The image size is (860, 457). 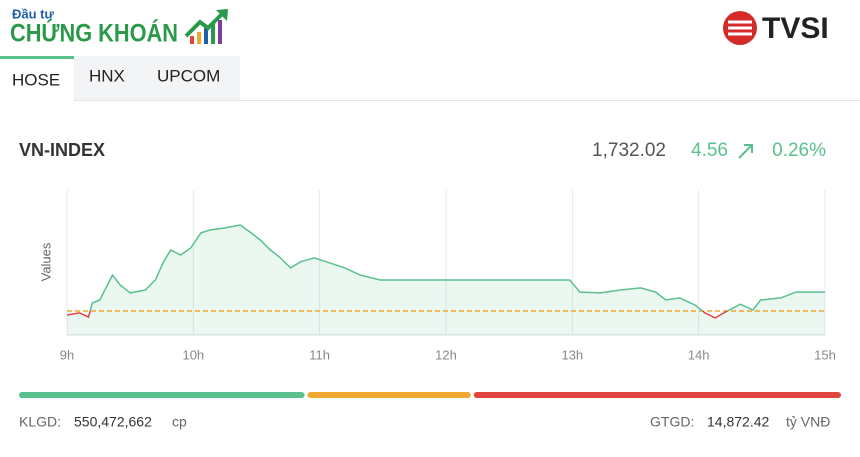 I want to click on x-tick-label: 12h, so click(x=446, y=354).